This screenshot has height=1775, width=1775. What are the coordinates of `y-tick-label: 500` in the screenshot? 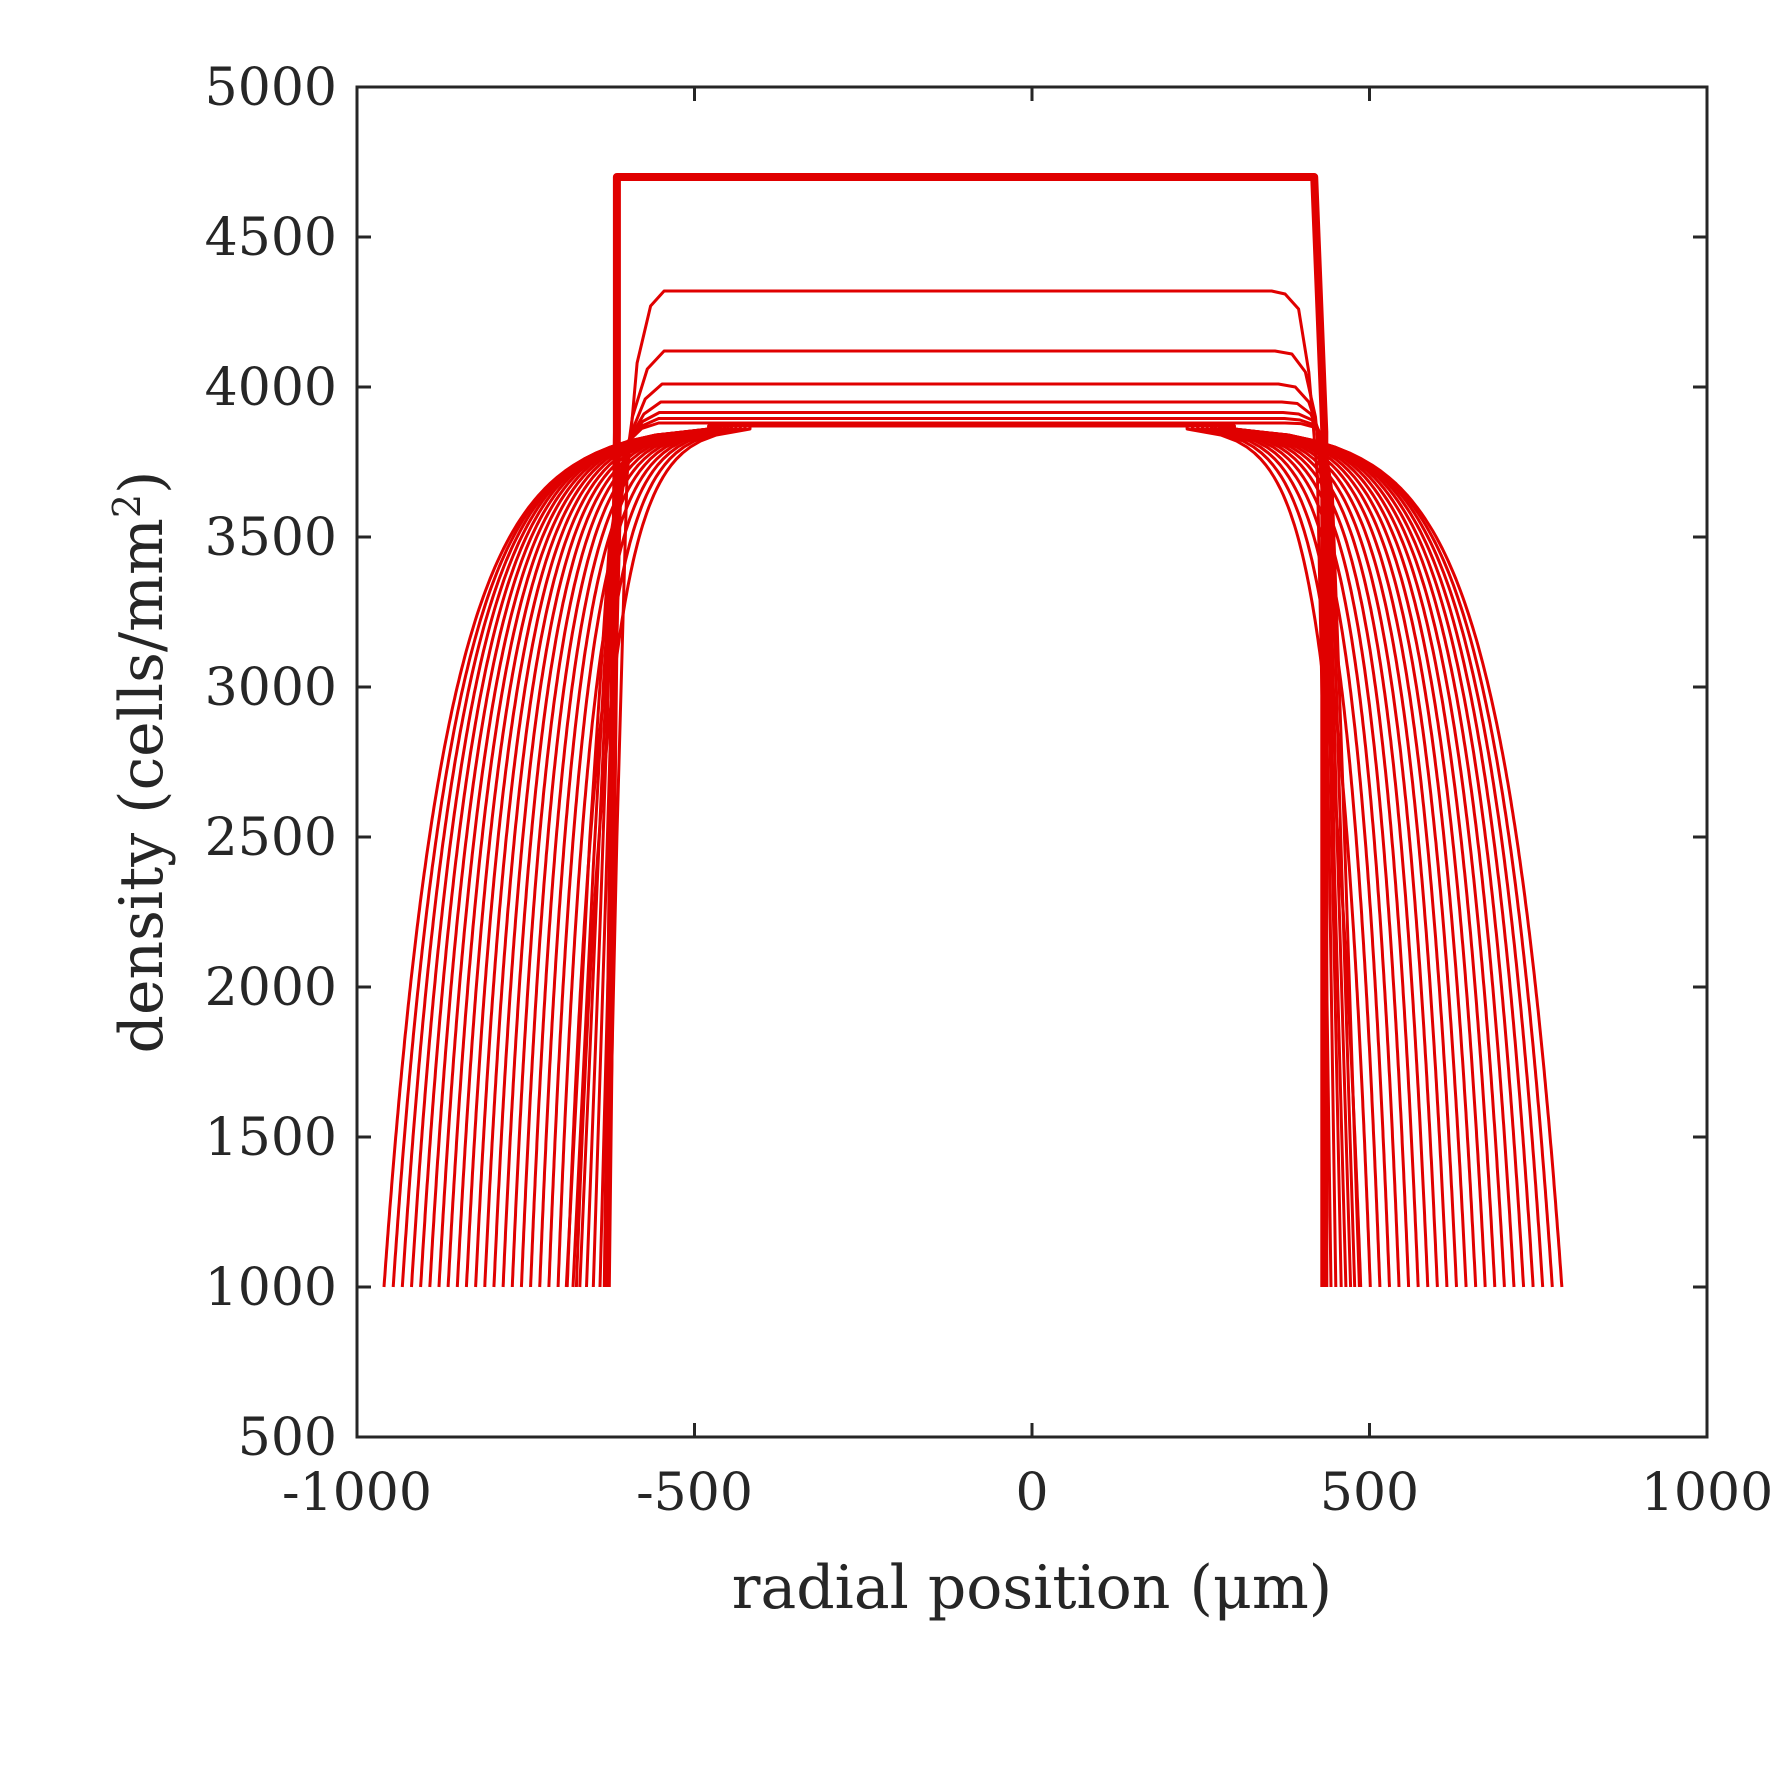 It's located at (287, 1438).